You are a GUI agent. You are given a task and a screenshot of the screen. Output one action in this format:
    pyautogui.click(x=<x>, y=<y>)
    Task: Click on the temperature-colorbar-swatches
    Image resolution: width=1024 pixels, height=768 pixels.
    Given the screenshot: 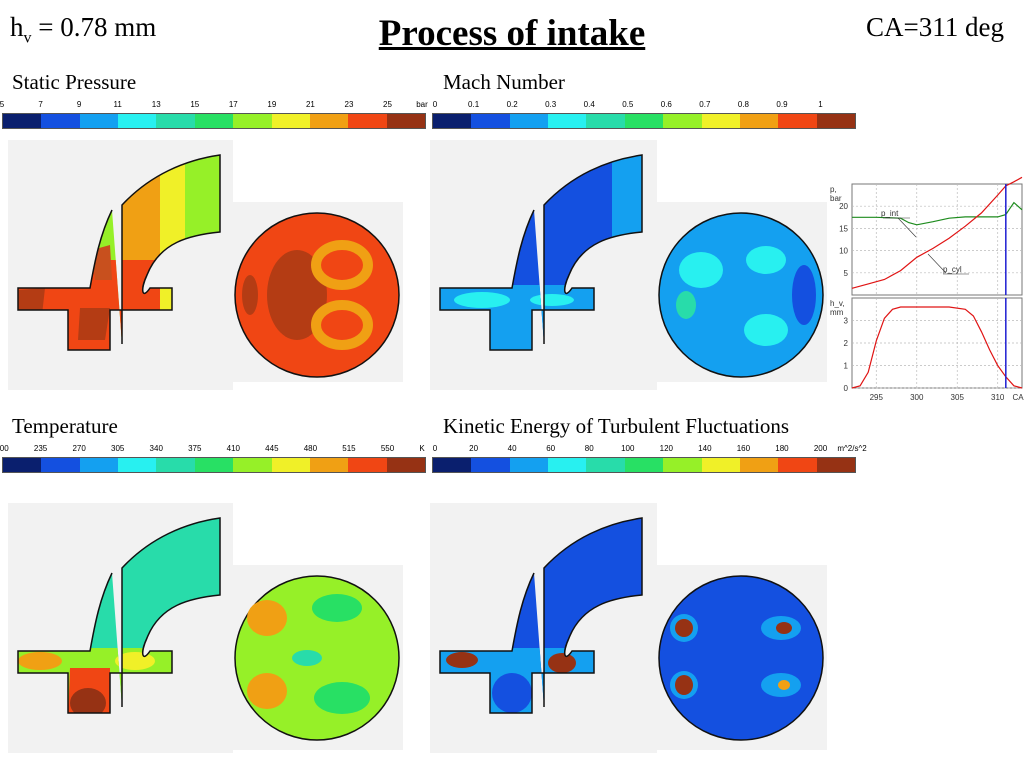 What is the action you would take?
    pyautogui.click(x=214, y=465)
    